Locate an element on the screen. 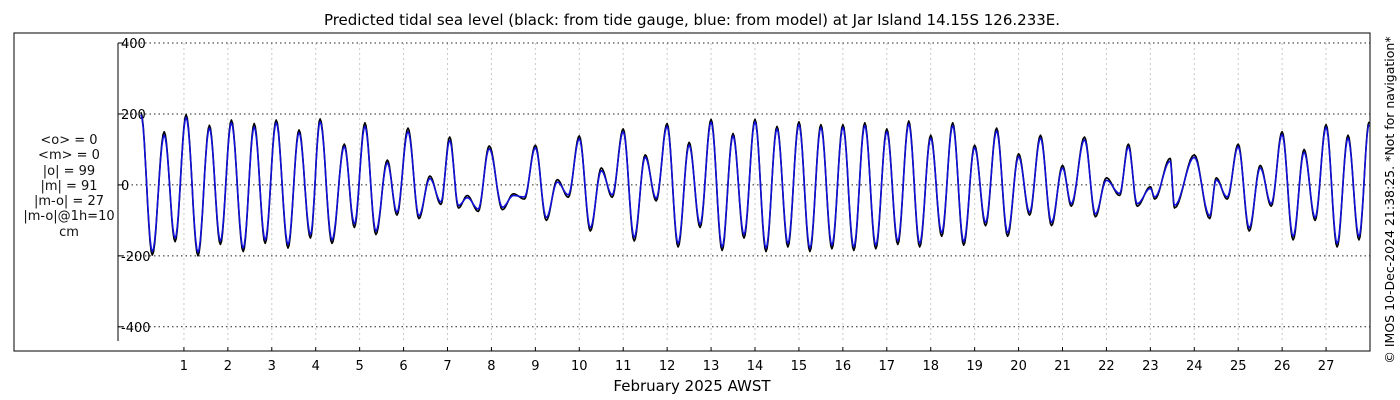  x-tick-label: 19 is located at coordinates (974, 366).